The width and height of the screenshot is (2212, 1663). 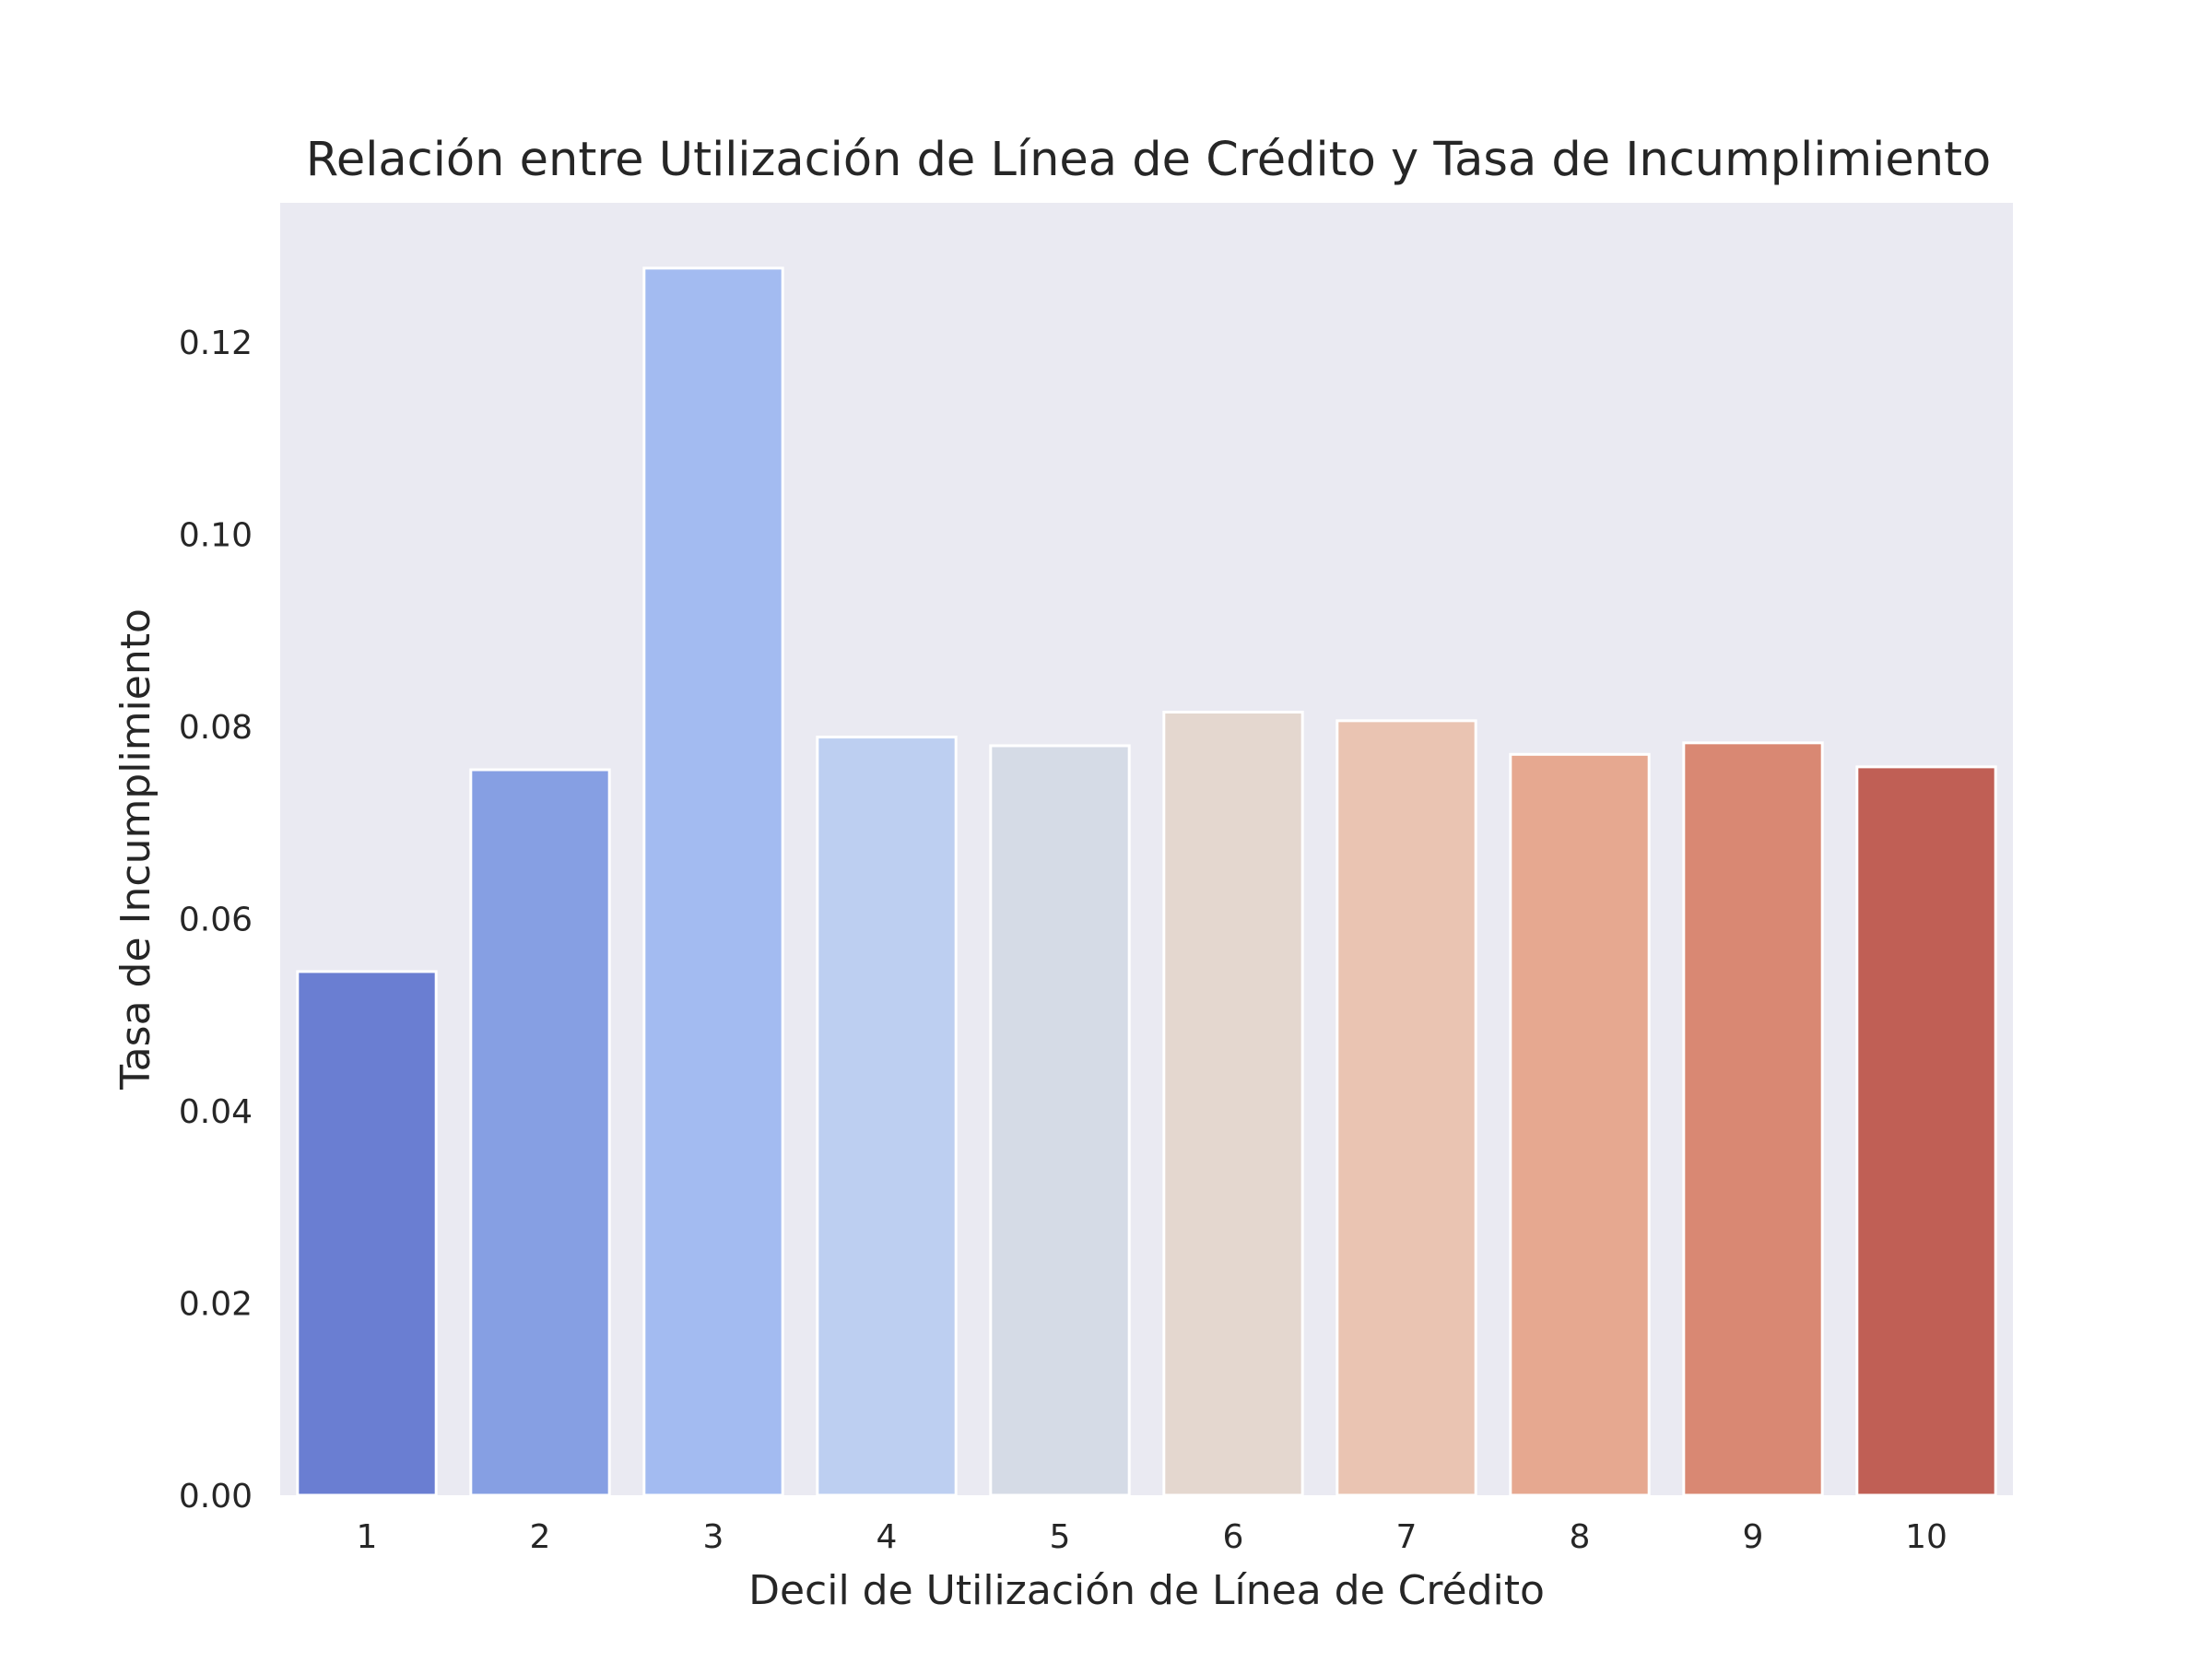 I want to click on x-tick-label: 2, so click(x=540, y=1537).